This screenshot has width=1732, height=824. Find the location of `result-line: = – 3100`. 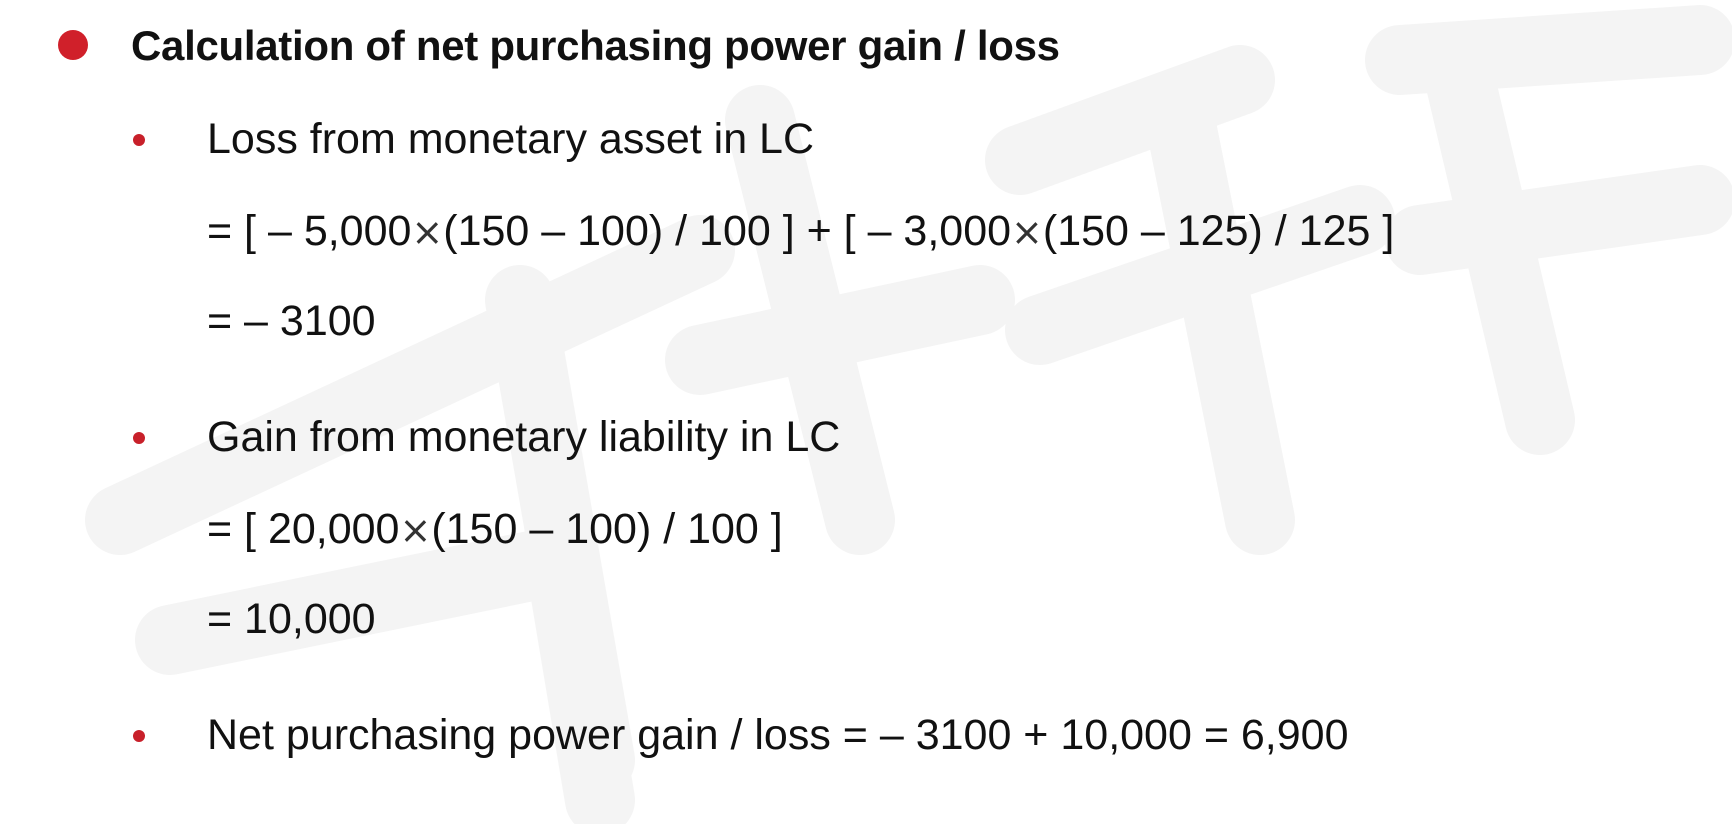

result-line: = – 3100 is located at coordinates (291, 321).